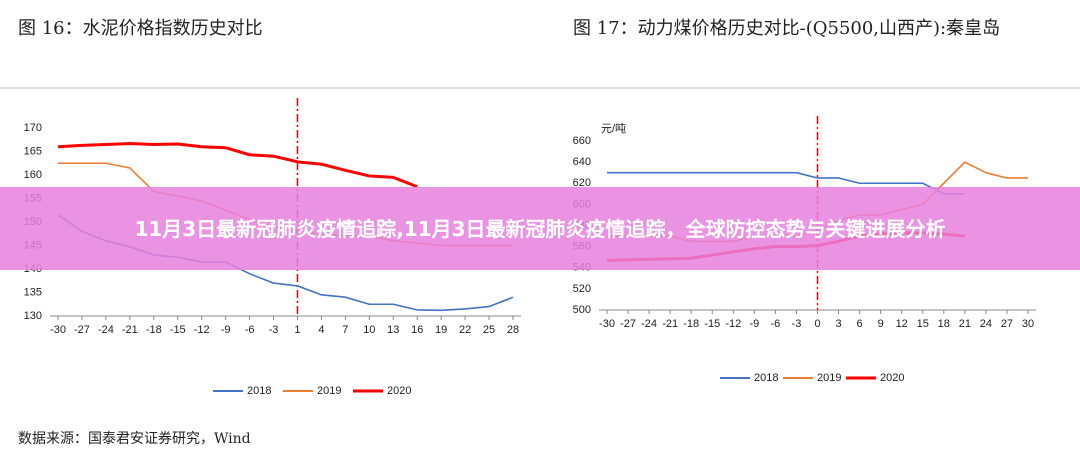 The height and width of the screenshot is (464, 1080). Describe the element at coordinates (838, 324) in the screenshot. I see `x-tick-label: 3` at that location.